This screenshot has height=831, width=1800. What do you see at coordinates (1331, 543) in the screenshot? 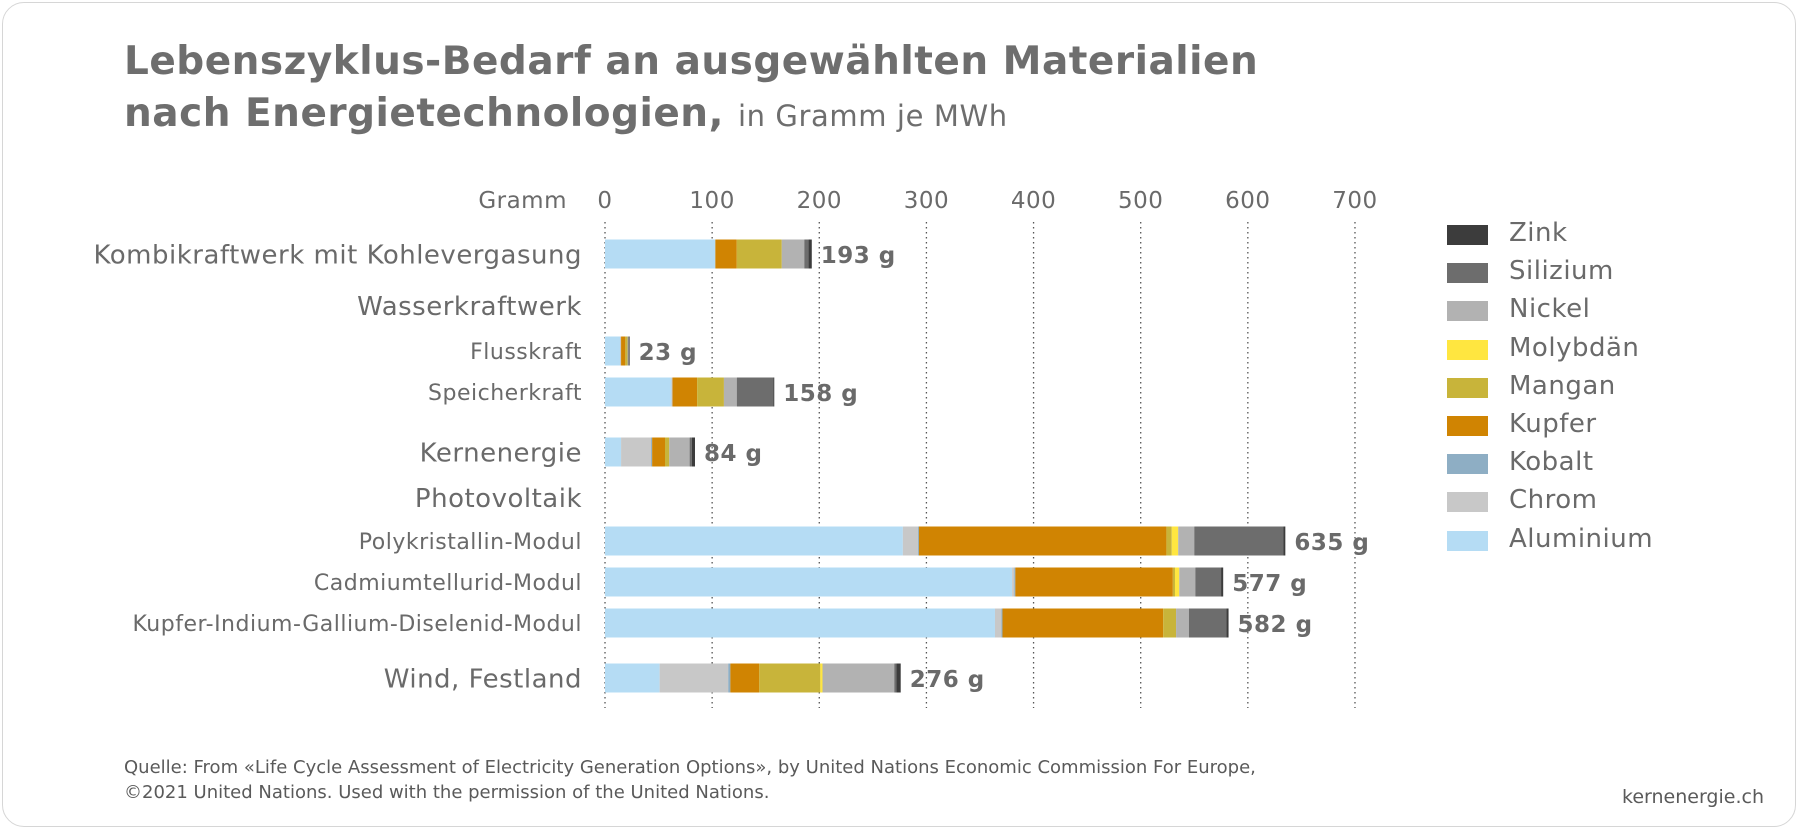
I see `total-label: 635 g` at bounding box center [1331, 543].